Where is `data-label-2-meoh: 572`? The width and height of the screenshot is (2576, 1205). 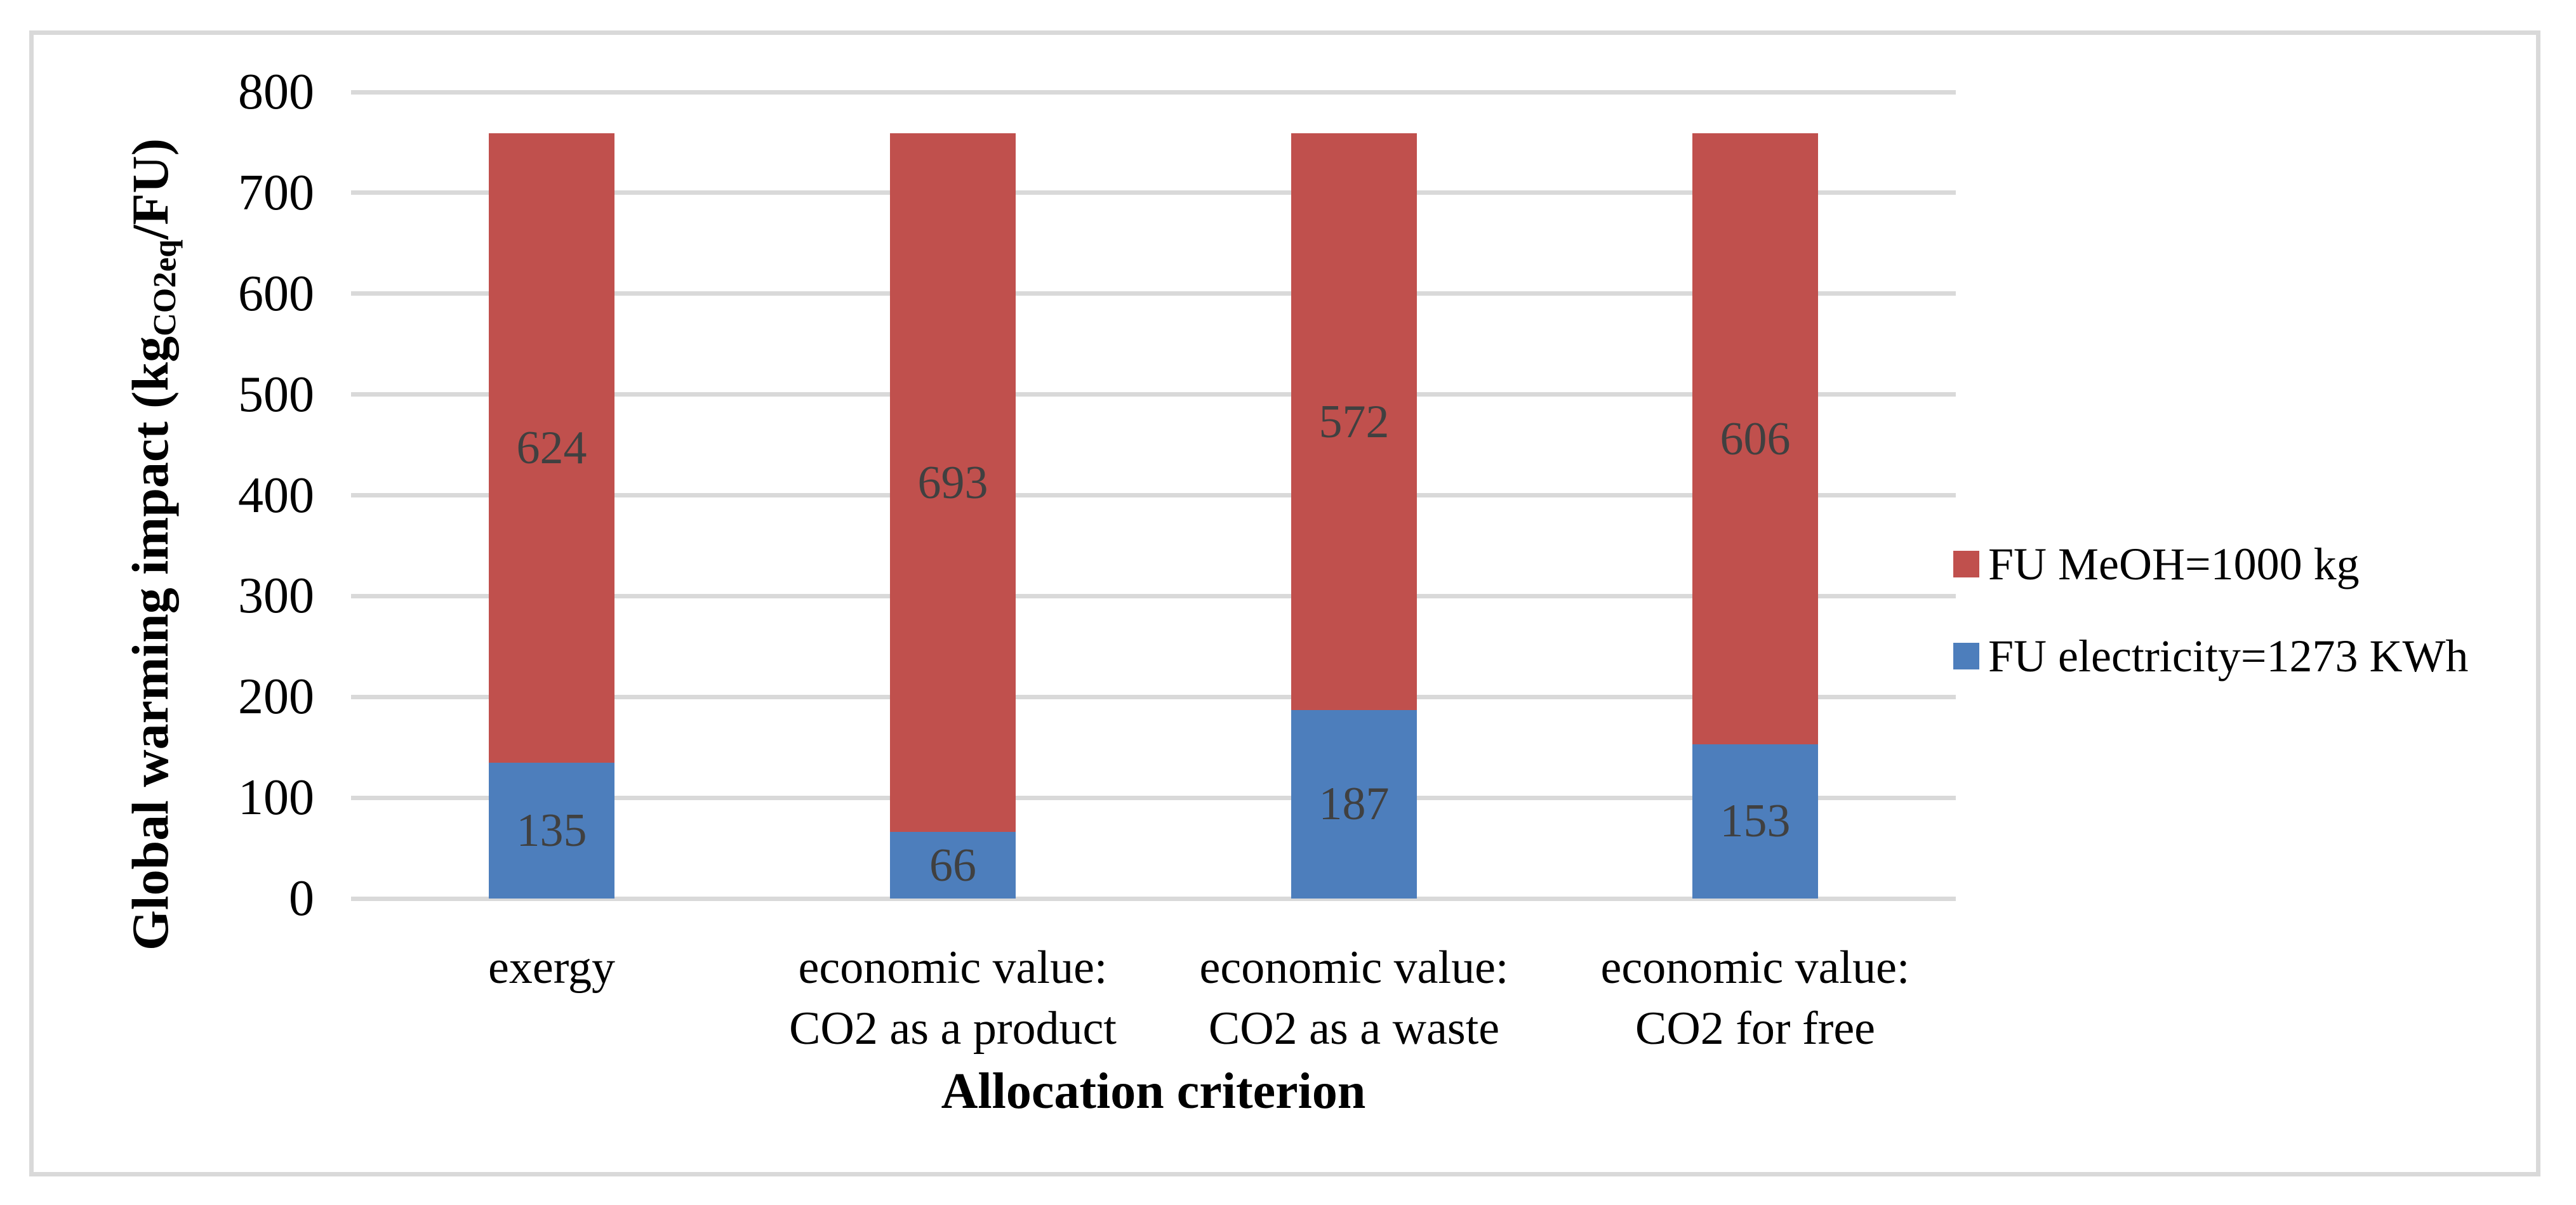
data-label-2-meoh: 572 is located at coordinates (1354, 421).